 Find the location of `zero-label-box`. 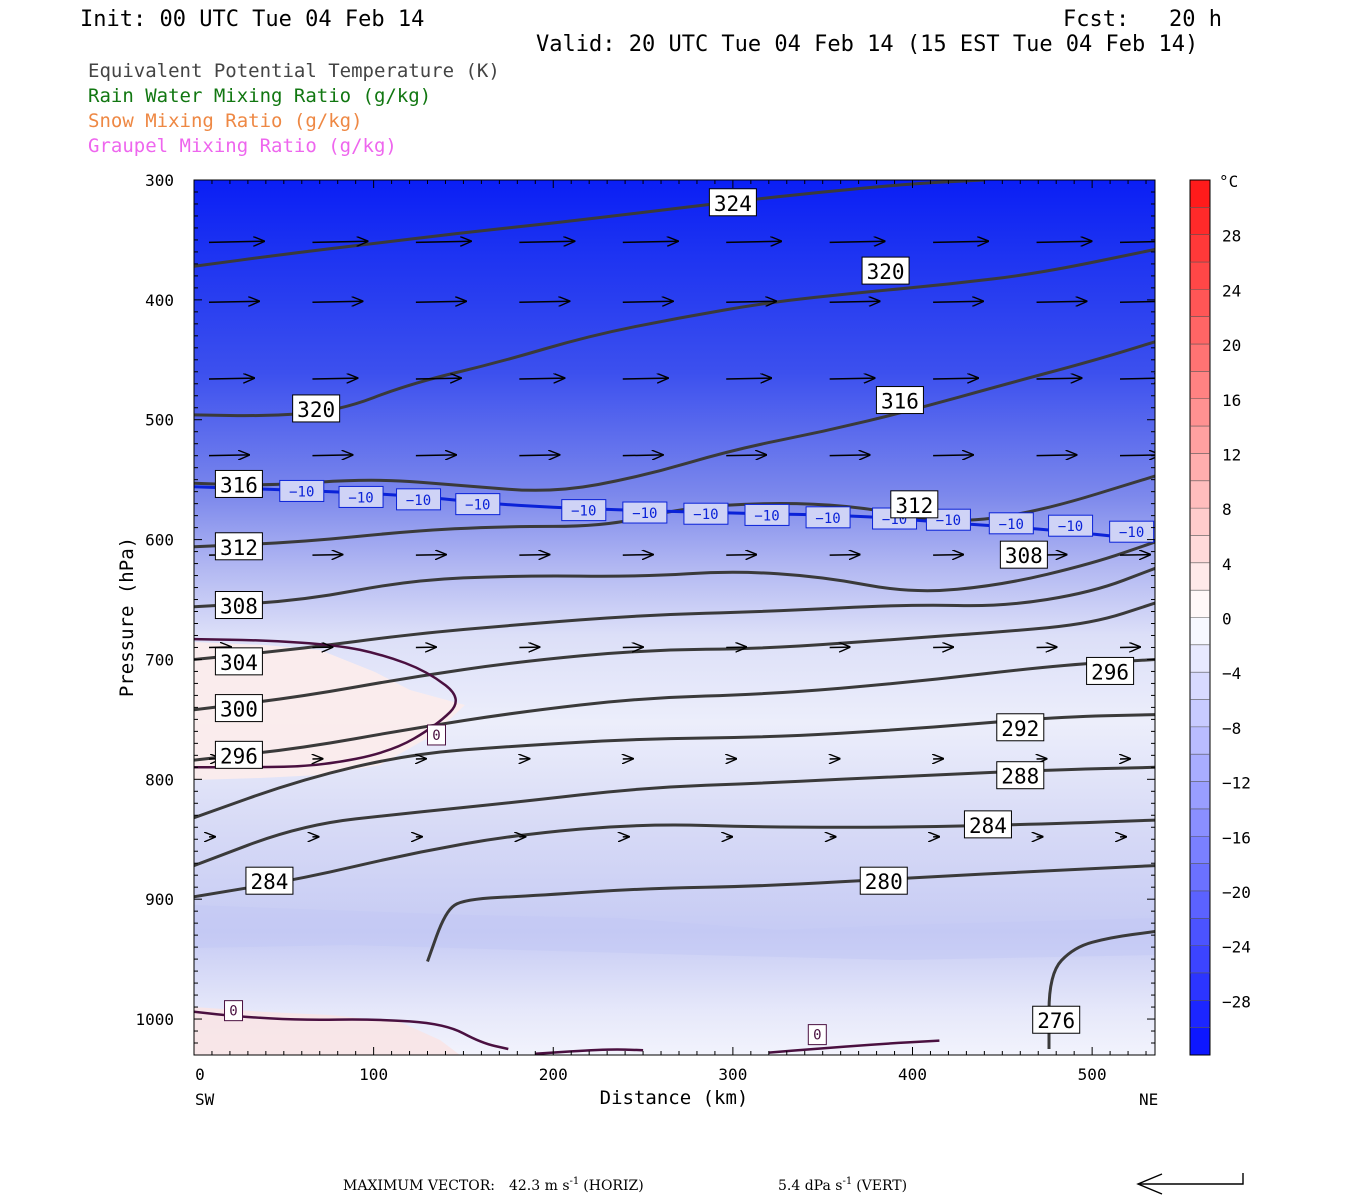

zero-label-box is located at coordinates (436, 735).